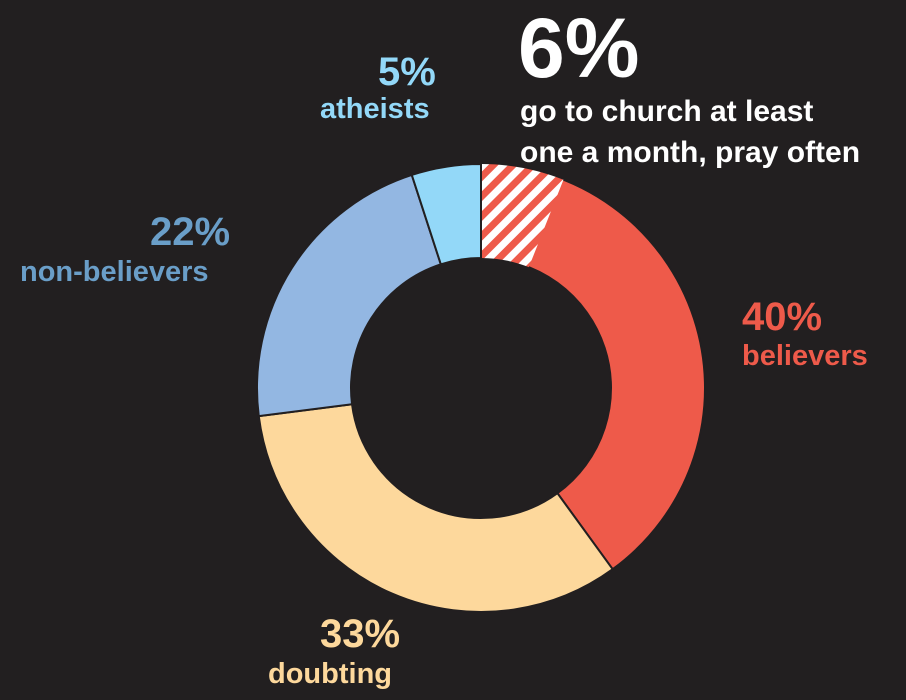  Describe the element at coordinates (407, 72) in the screenshot. I see `atheists-percent-label: 5%` at that location.